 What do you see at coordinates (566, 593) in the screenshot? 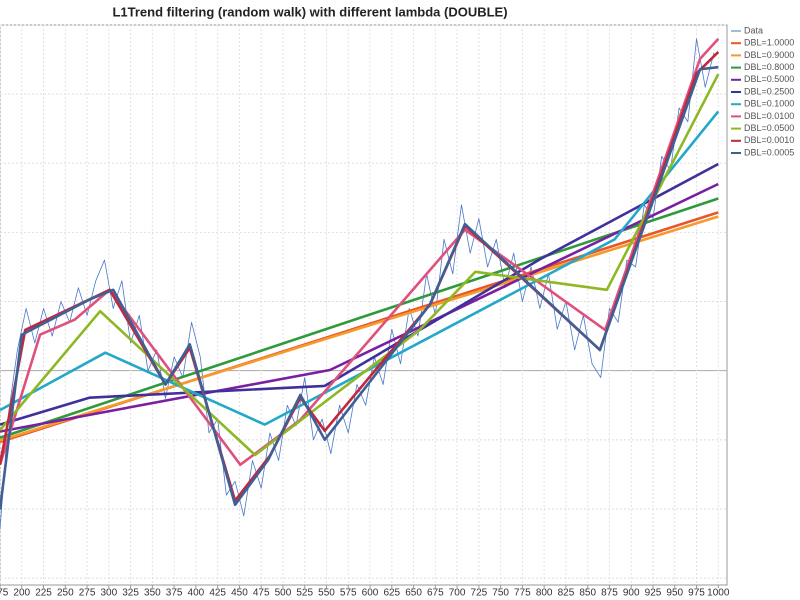
I see `x-tick-label: 825` at bounding box center [566, 593].